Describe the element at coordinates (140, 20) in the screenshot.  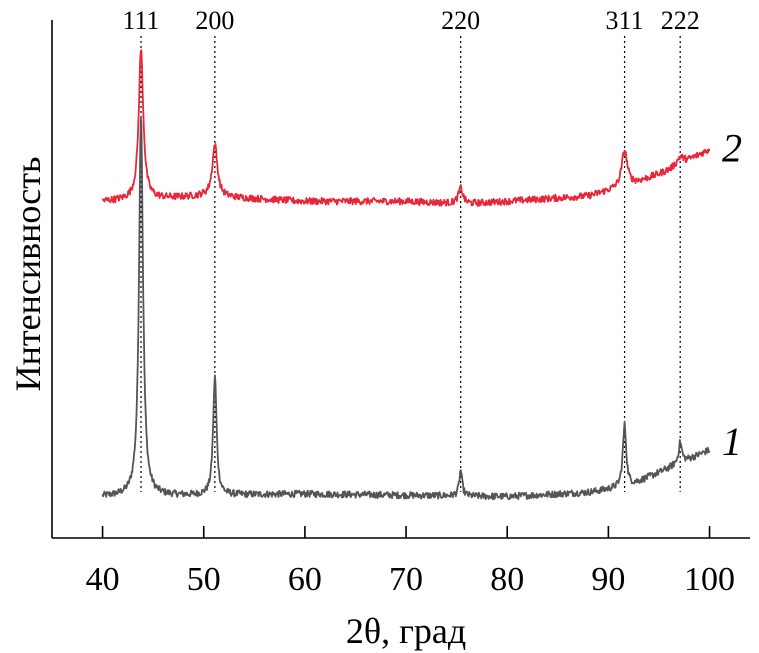
I see `peak-label-111: 111` at that location.